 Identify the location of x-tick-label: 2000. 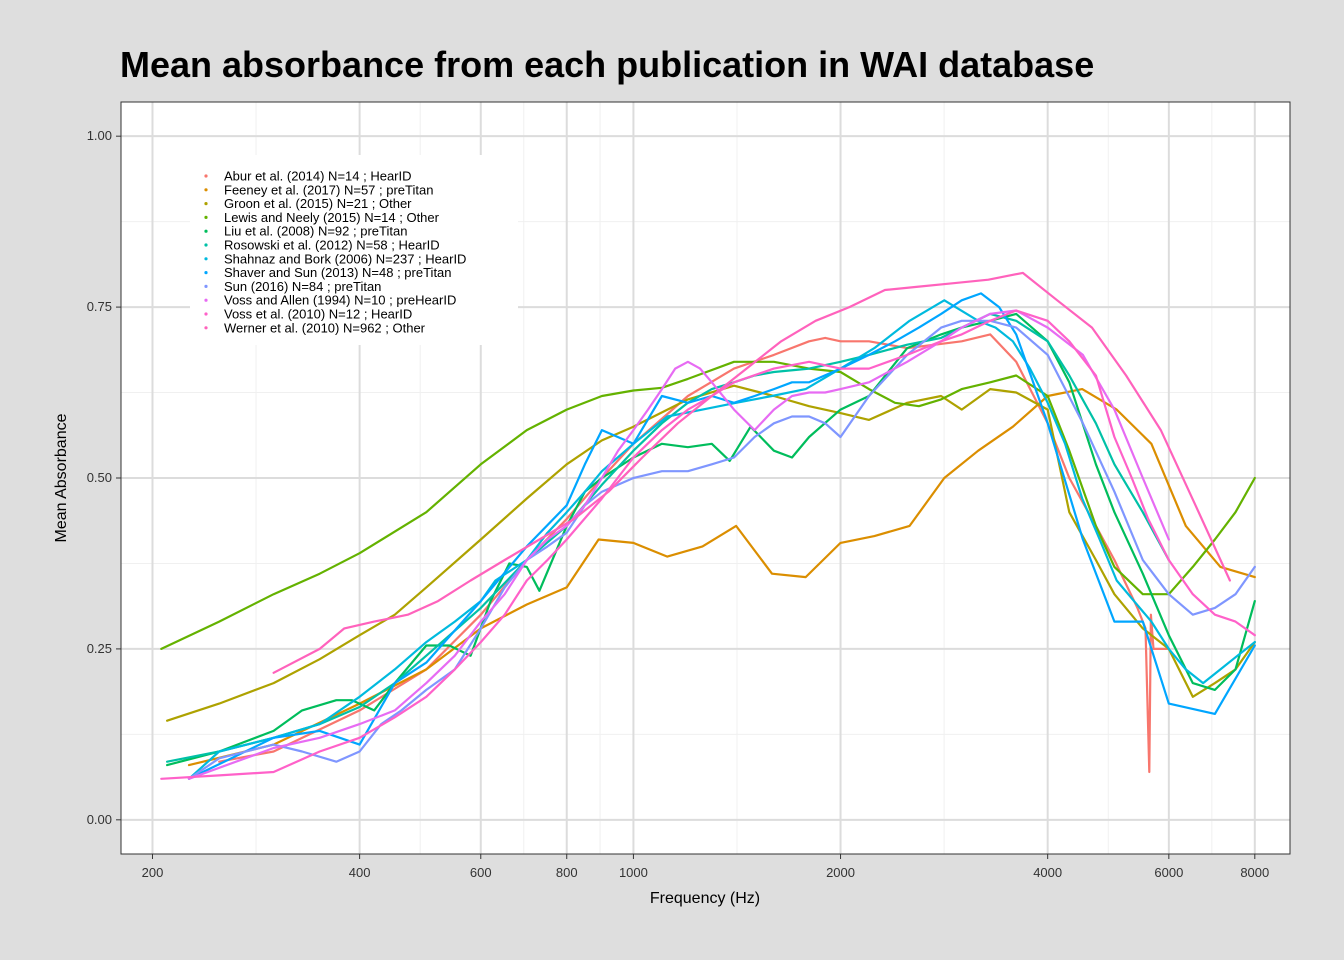
(840, 872).